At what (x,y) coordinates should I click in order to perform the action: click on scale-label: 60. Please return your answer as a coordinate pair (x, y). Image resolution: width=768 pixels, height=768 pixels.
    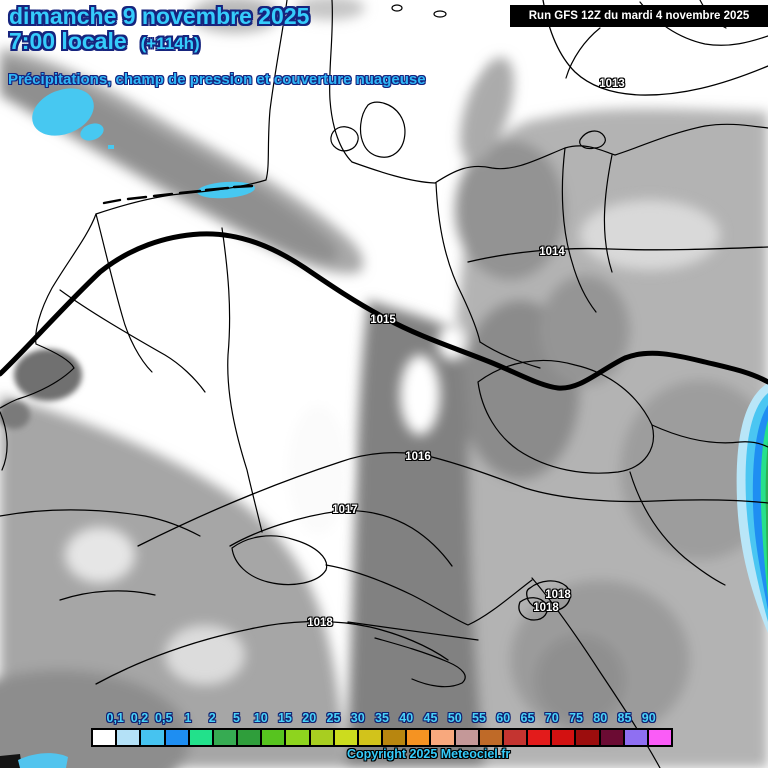
    Looking at the image, I should click on (503, 718).